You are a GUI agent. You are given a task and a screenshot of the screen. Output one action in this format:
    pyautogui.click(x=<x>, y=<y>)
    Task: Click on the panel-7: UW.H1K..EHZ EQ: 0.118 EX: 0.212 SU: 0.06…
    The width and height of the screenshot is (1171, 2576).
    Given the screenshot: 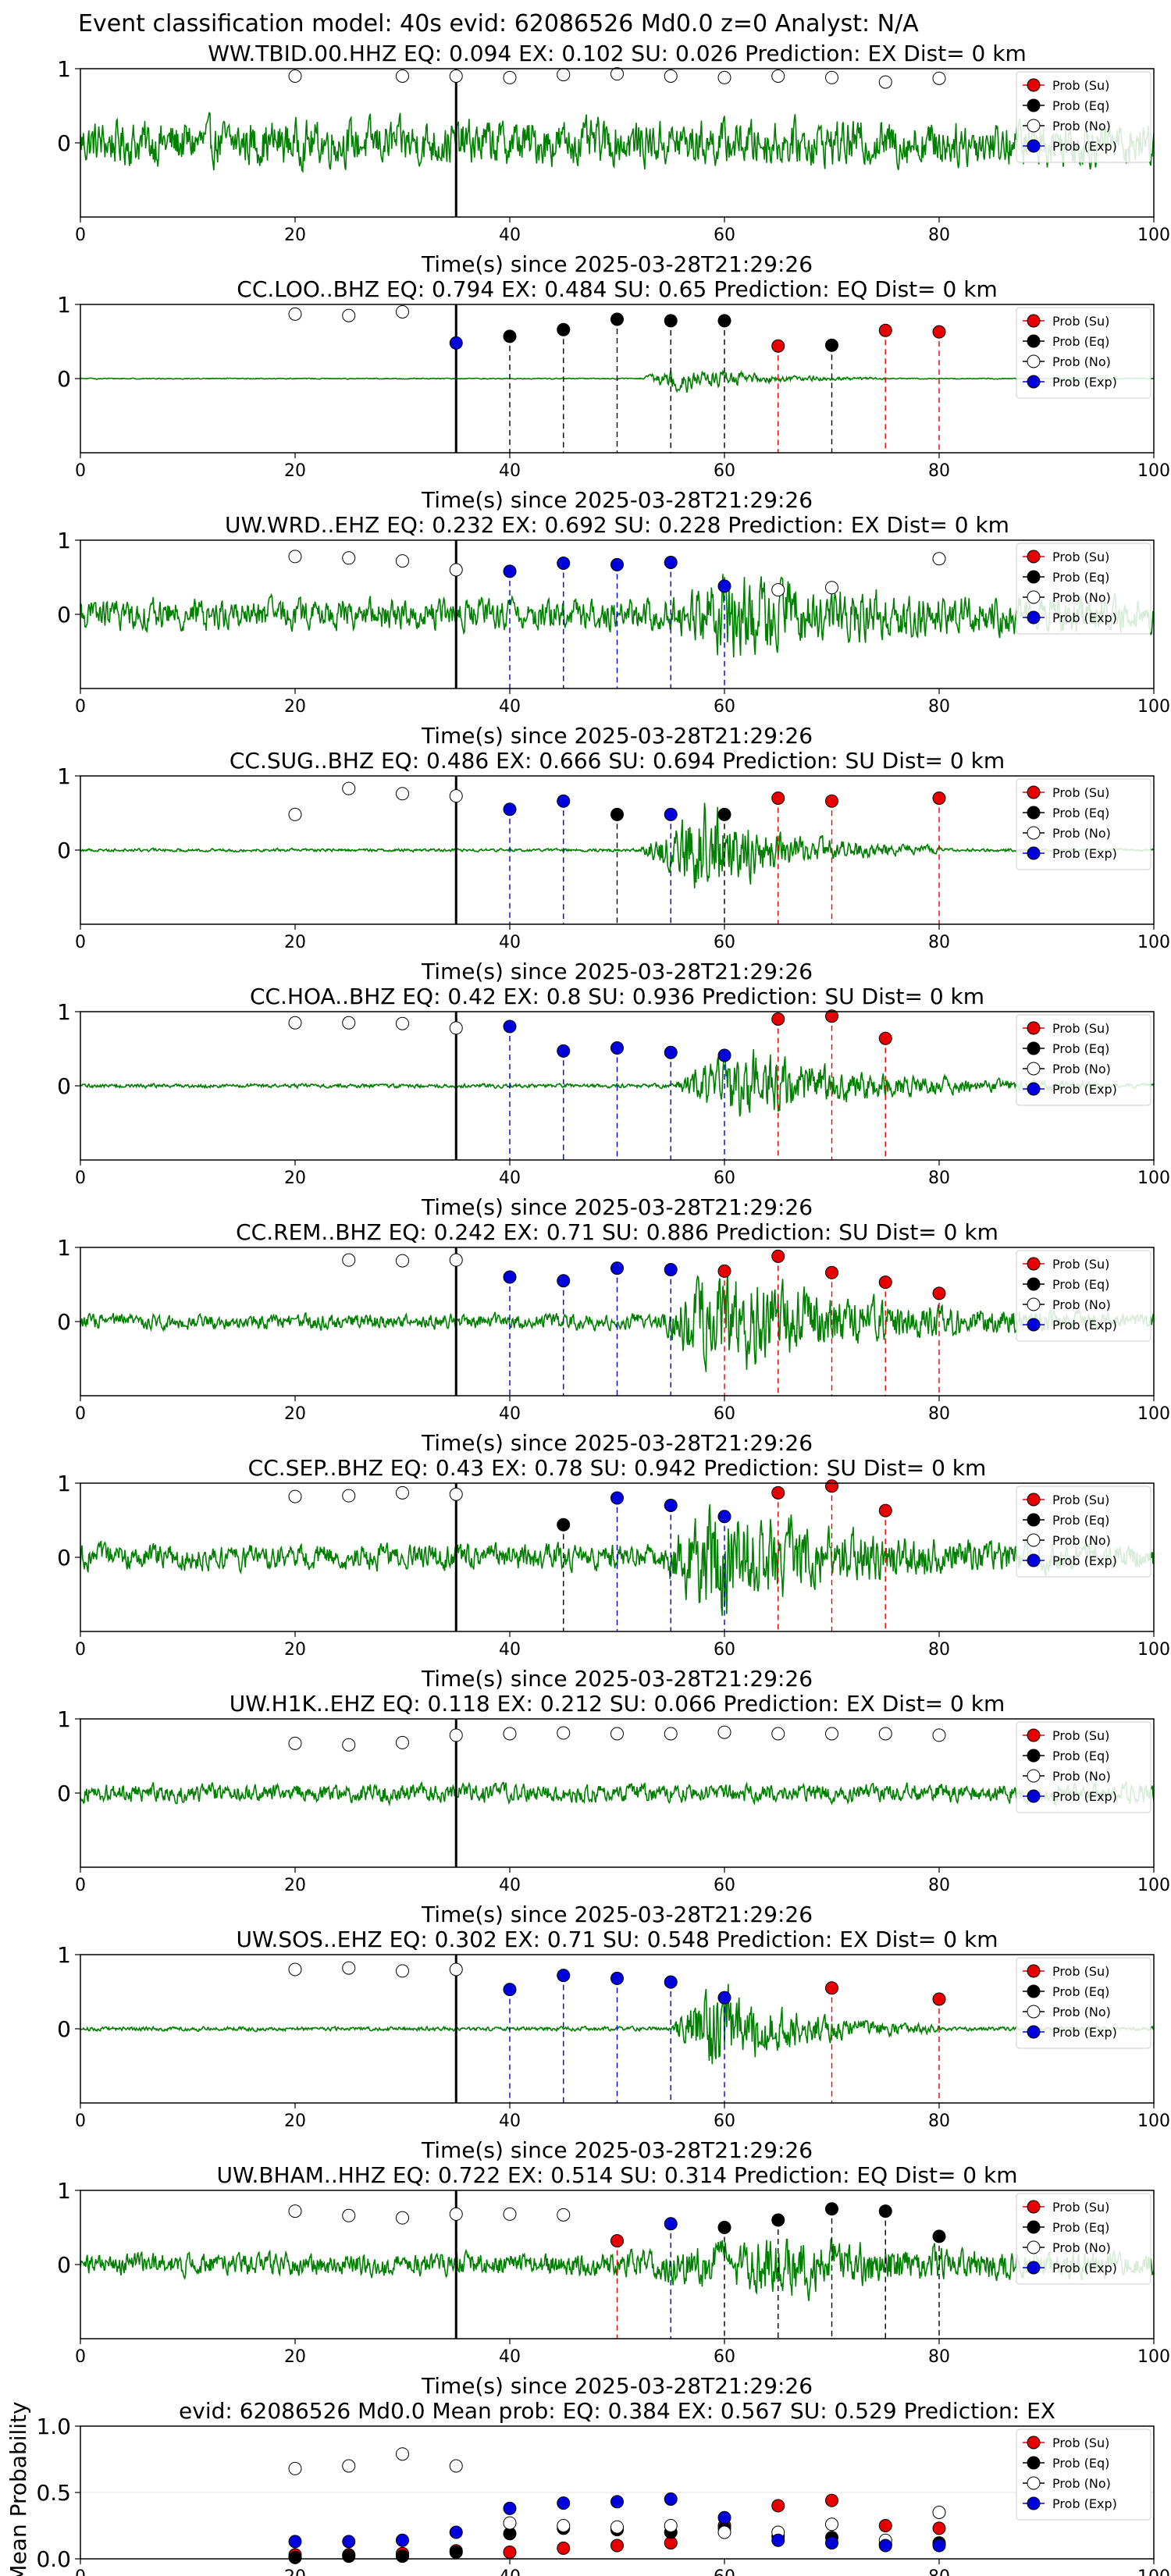 What is the action you would take?
    pyautogui.click(x=613, y=1809)
    